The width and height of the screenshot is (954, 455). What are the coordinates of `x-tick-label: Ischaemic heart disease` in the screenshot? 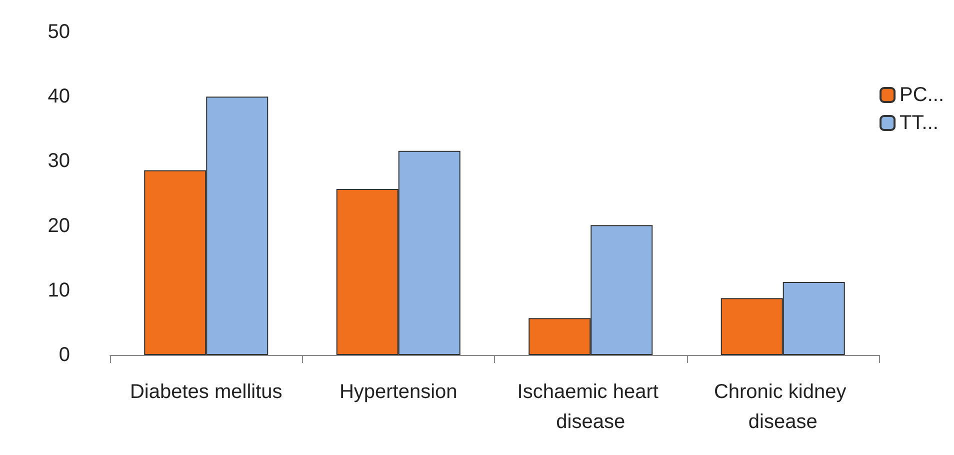 It's located at (590, 407).